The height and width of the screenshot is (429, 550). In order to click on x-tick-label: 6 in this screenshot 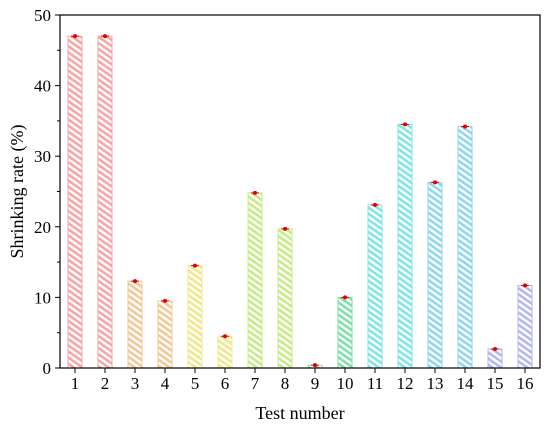, I will do `click(225, 383)`.